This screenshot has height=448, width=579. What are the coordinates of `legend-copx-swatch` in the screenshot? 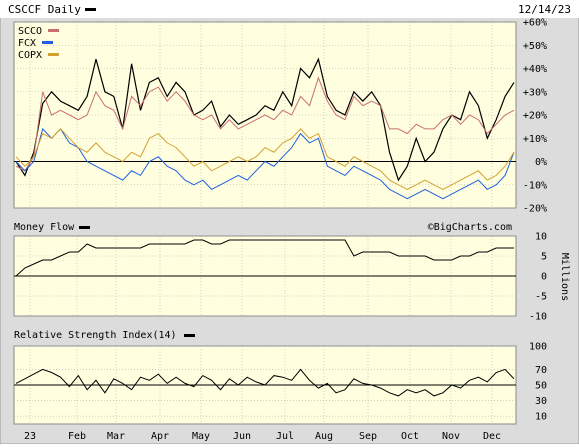 It's located at (53, 54).